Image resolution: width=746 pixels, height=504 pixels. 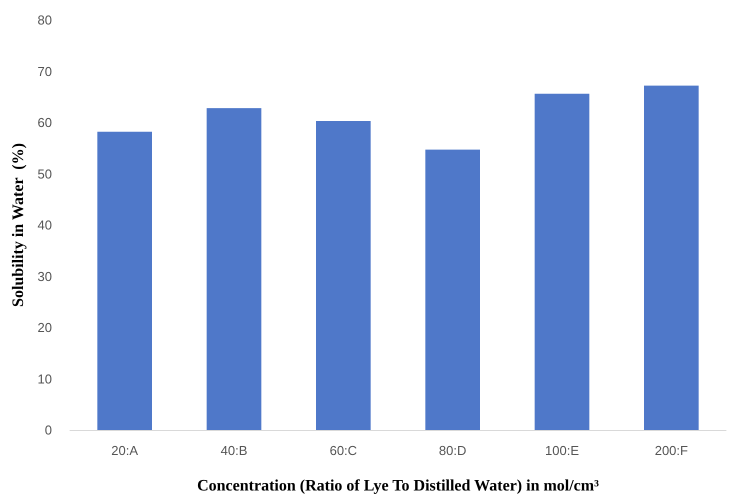 What do you see at coordinates (562, 450) in the screenshot?
I see `x-tick-label: 100:E` at bounding box center [562, 450].